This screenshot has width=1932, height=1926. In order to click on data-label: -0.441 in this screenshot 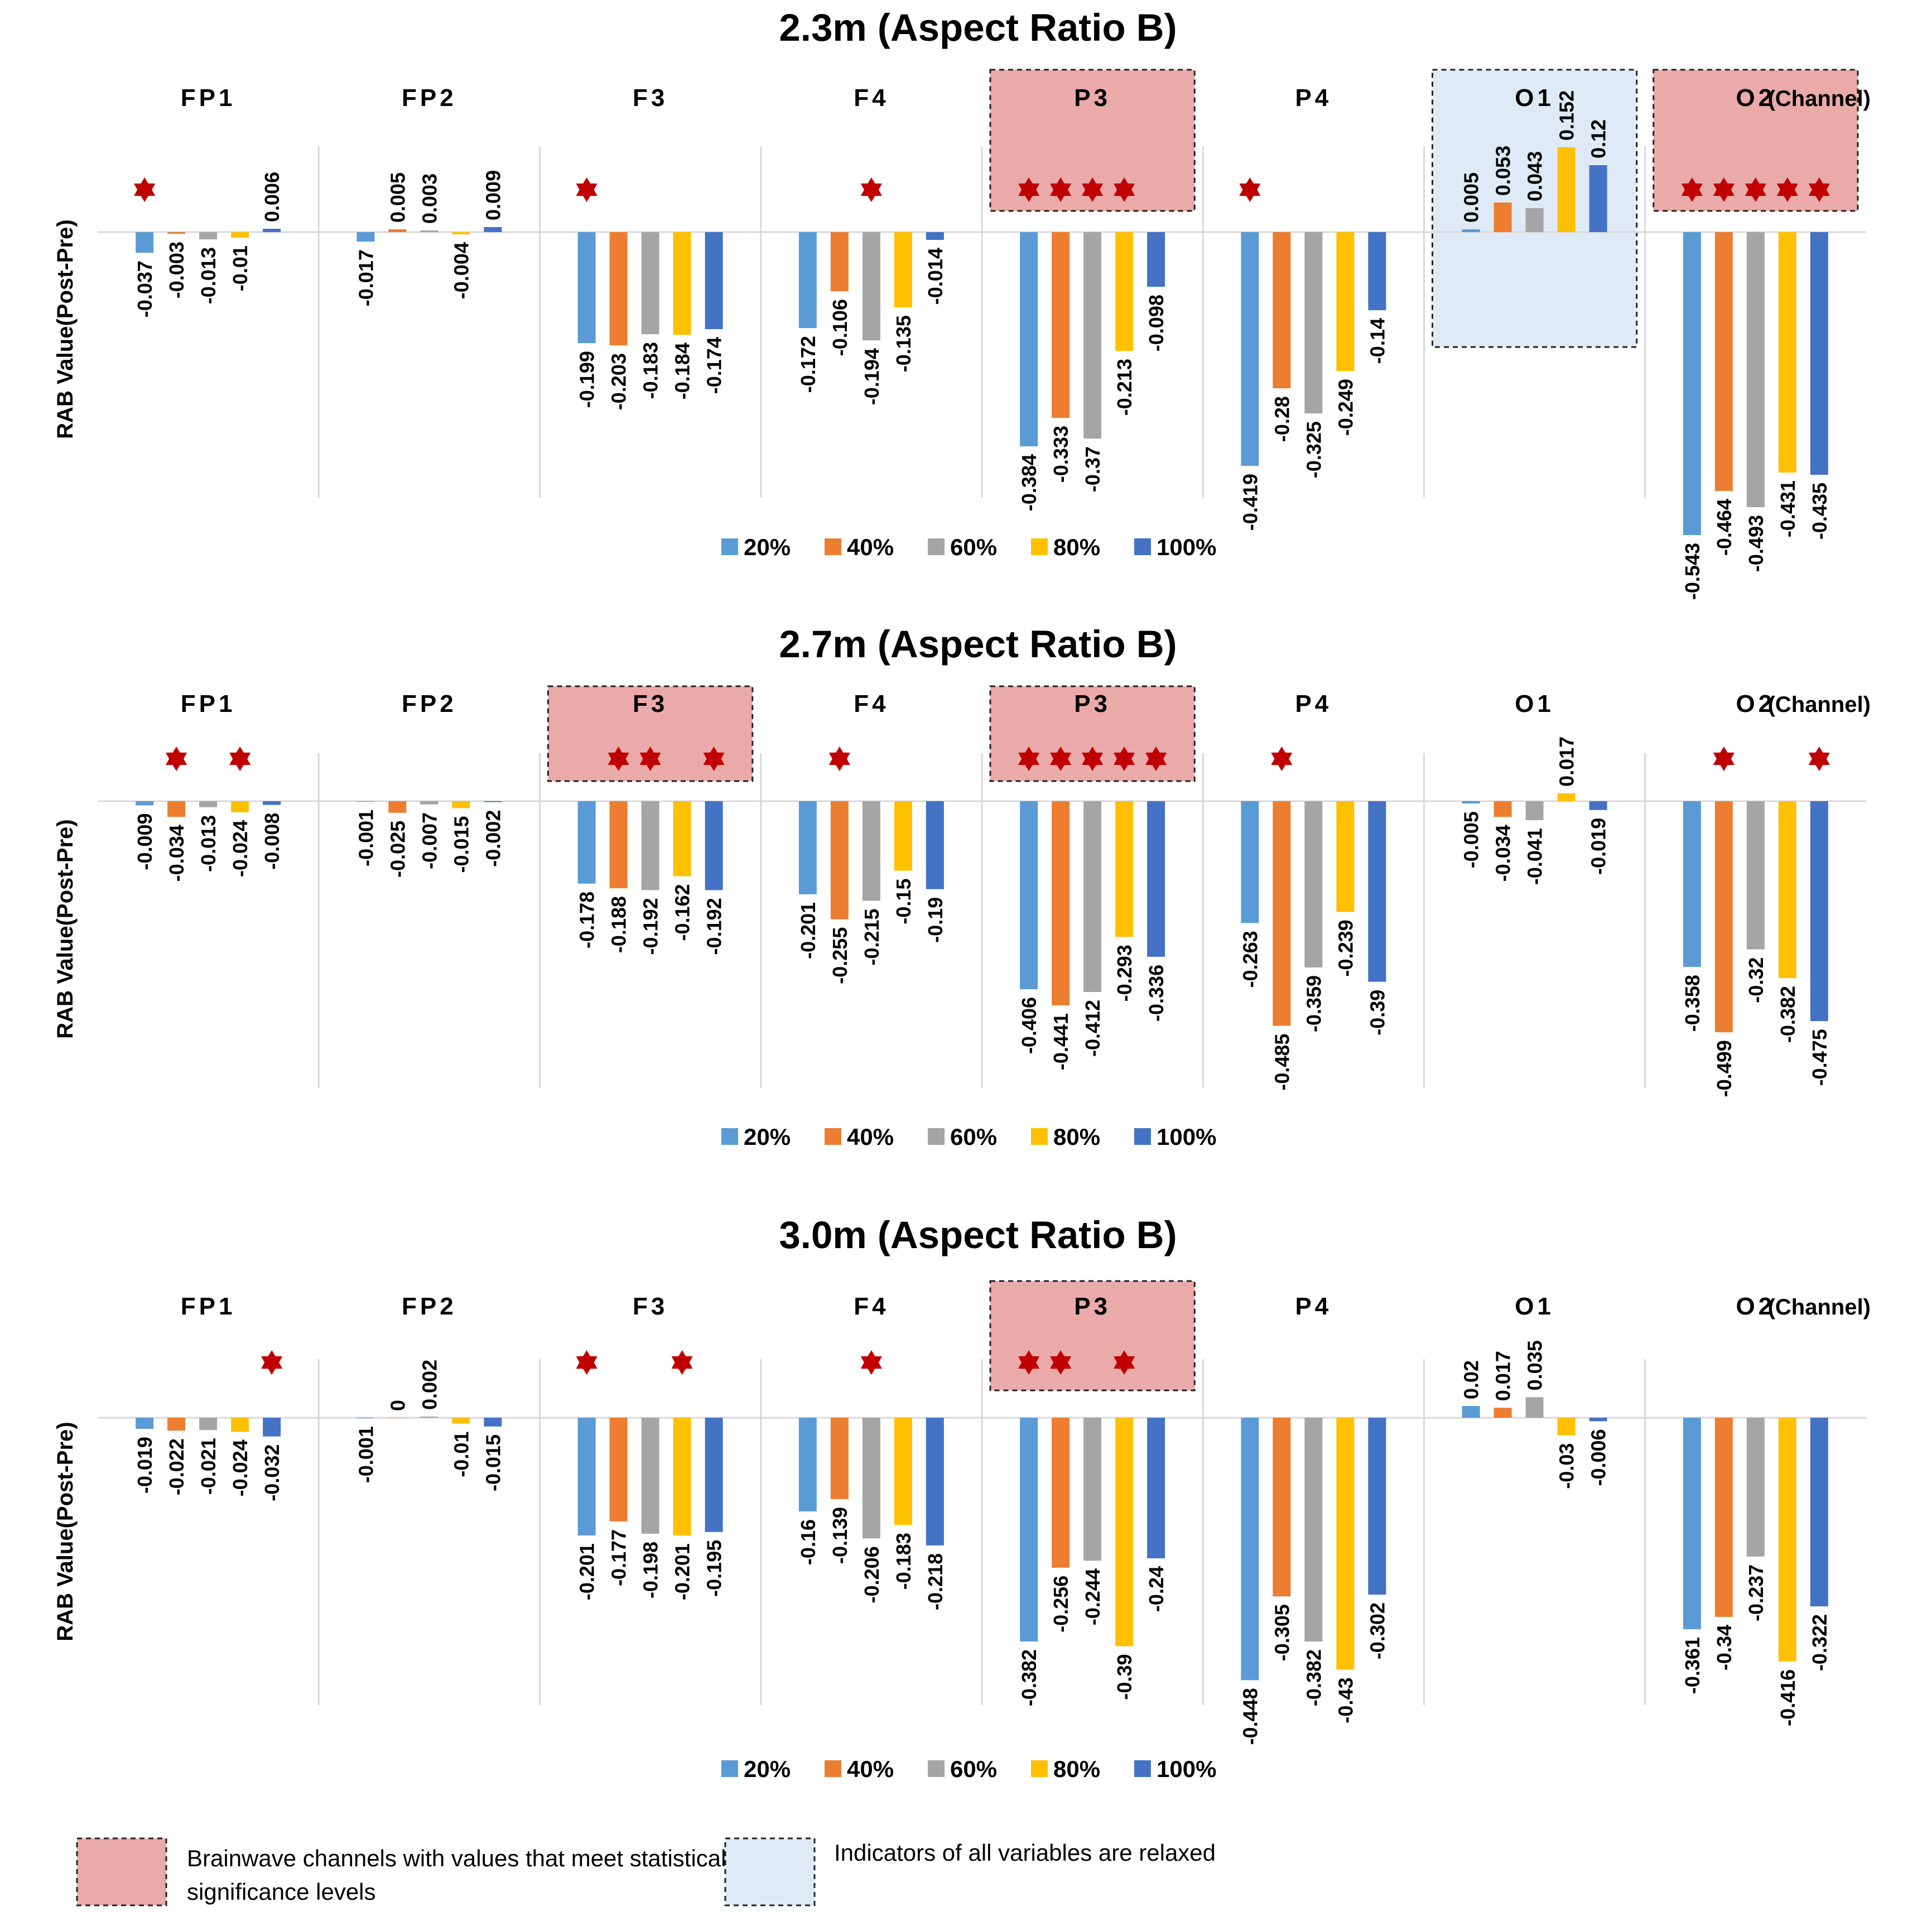, I will do `click(1060, 1041)`.